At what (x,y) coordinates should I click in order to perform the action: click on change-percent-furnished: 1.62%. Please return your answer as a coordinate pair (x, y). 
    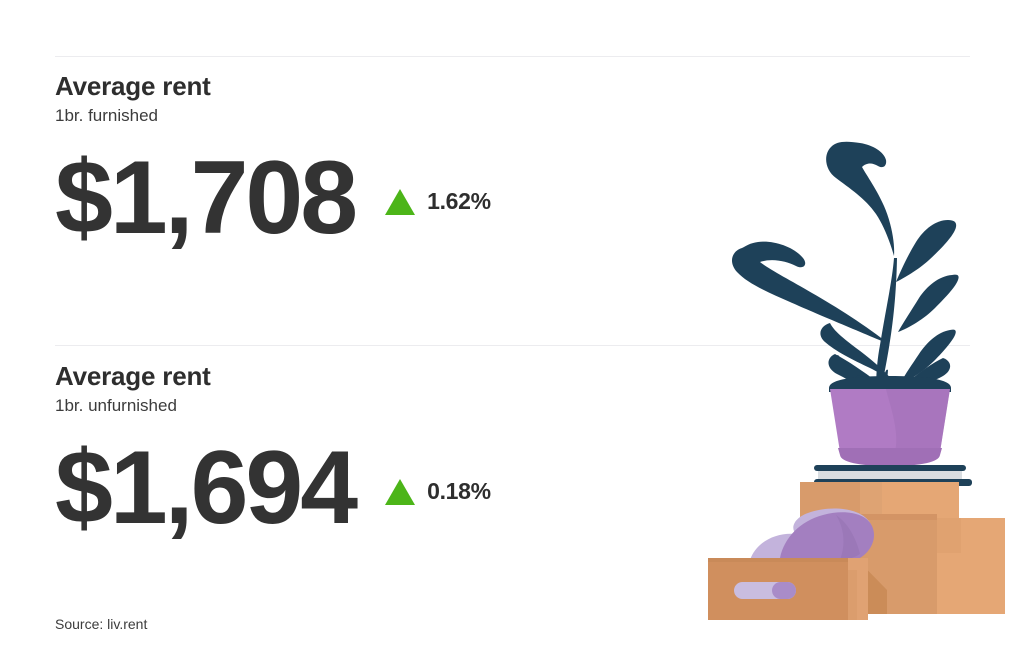
    Looking at the image, I should click on (459, 201).